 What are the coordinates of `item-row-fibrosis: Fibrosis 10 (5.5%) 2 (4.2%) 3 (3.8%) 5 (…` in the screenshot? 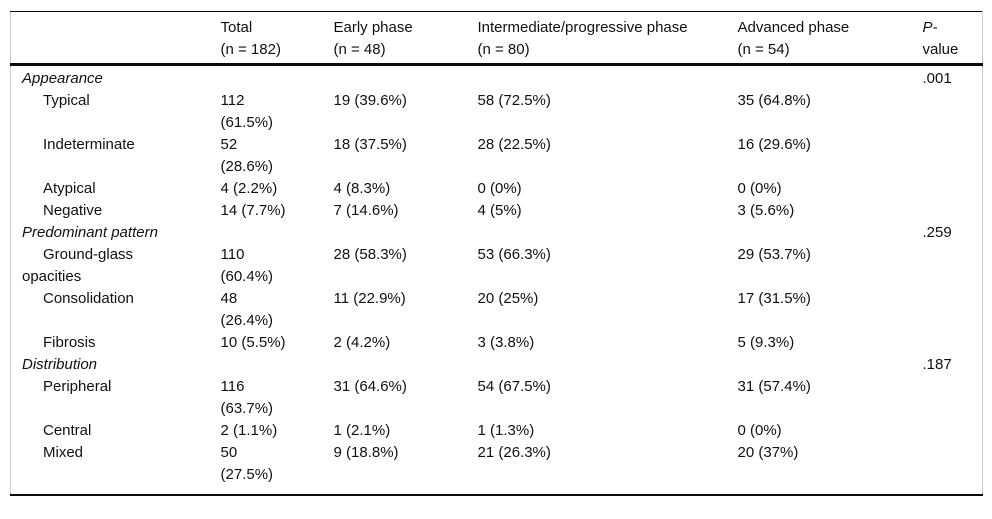 It's located at (497, 343).